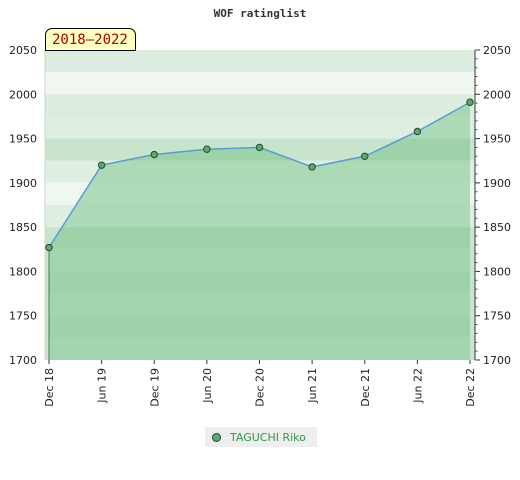  What do you see at coordinates (102, 386) in the screenshot?
I see `x-tick-label: Jun 19` at bounding box center [102, 386].